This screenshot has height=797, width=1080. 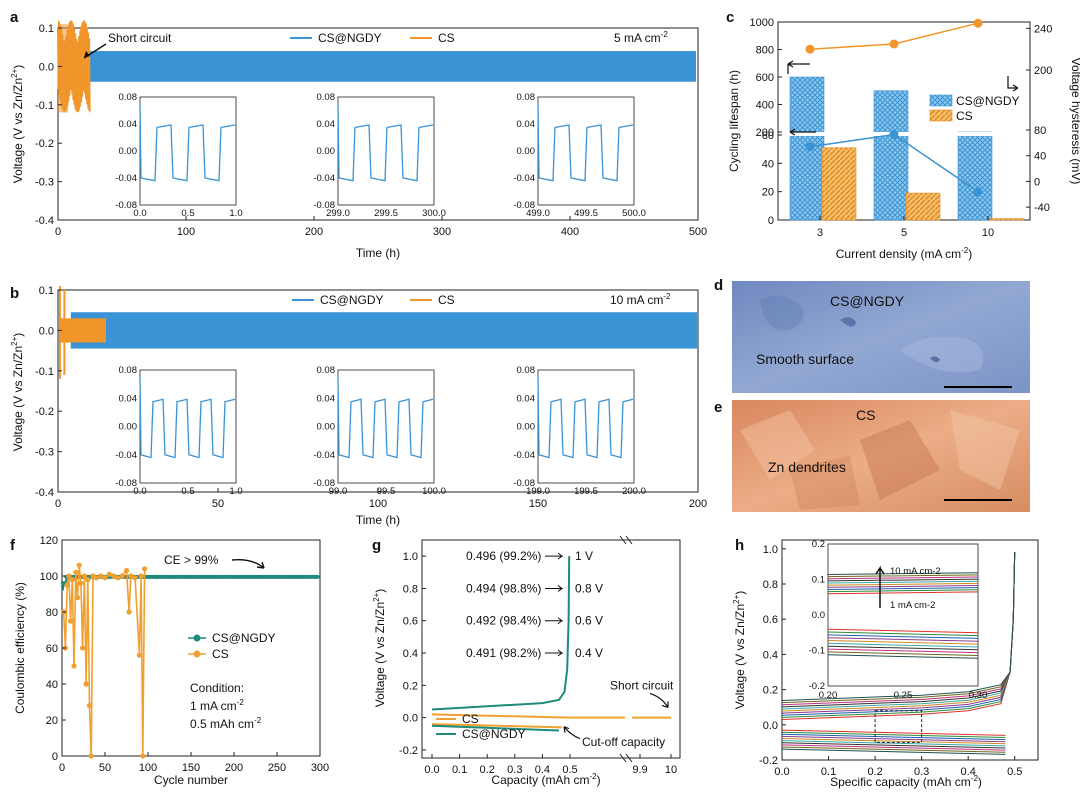 What do you see at coordinates (191, 560) in the screenshot?
I see `annotation-ce-f: CE > 99%` at bounding box center [191, 560].